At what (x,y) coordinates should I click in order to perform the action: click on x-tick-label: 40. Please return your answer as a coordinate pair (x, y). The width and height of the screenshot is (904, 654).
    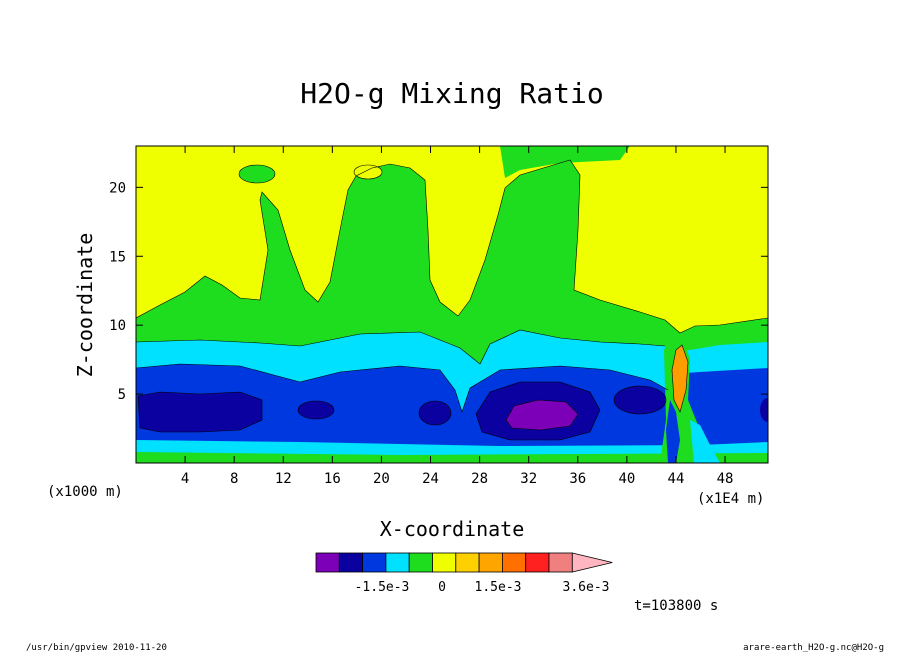
    Looking at the image, I should click on (626, 479).